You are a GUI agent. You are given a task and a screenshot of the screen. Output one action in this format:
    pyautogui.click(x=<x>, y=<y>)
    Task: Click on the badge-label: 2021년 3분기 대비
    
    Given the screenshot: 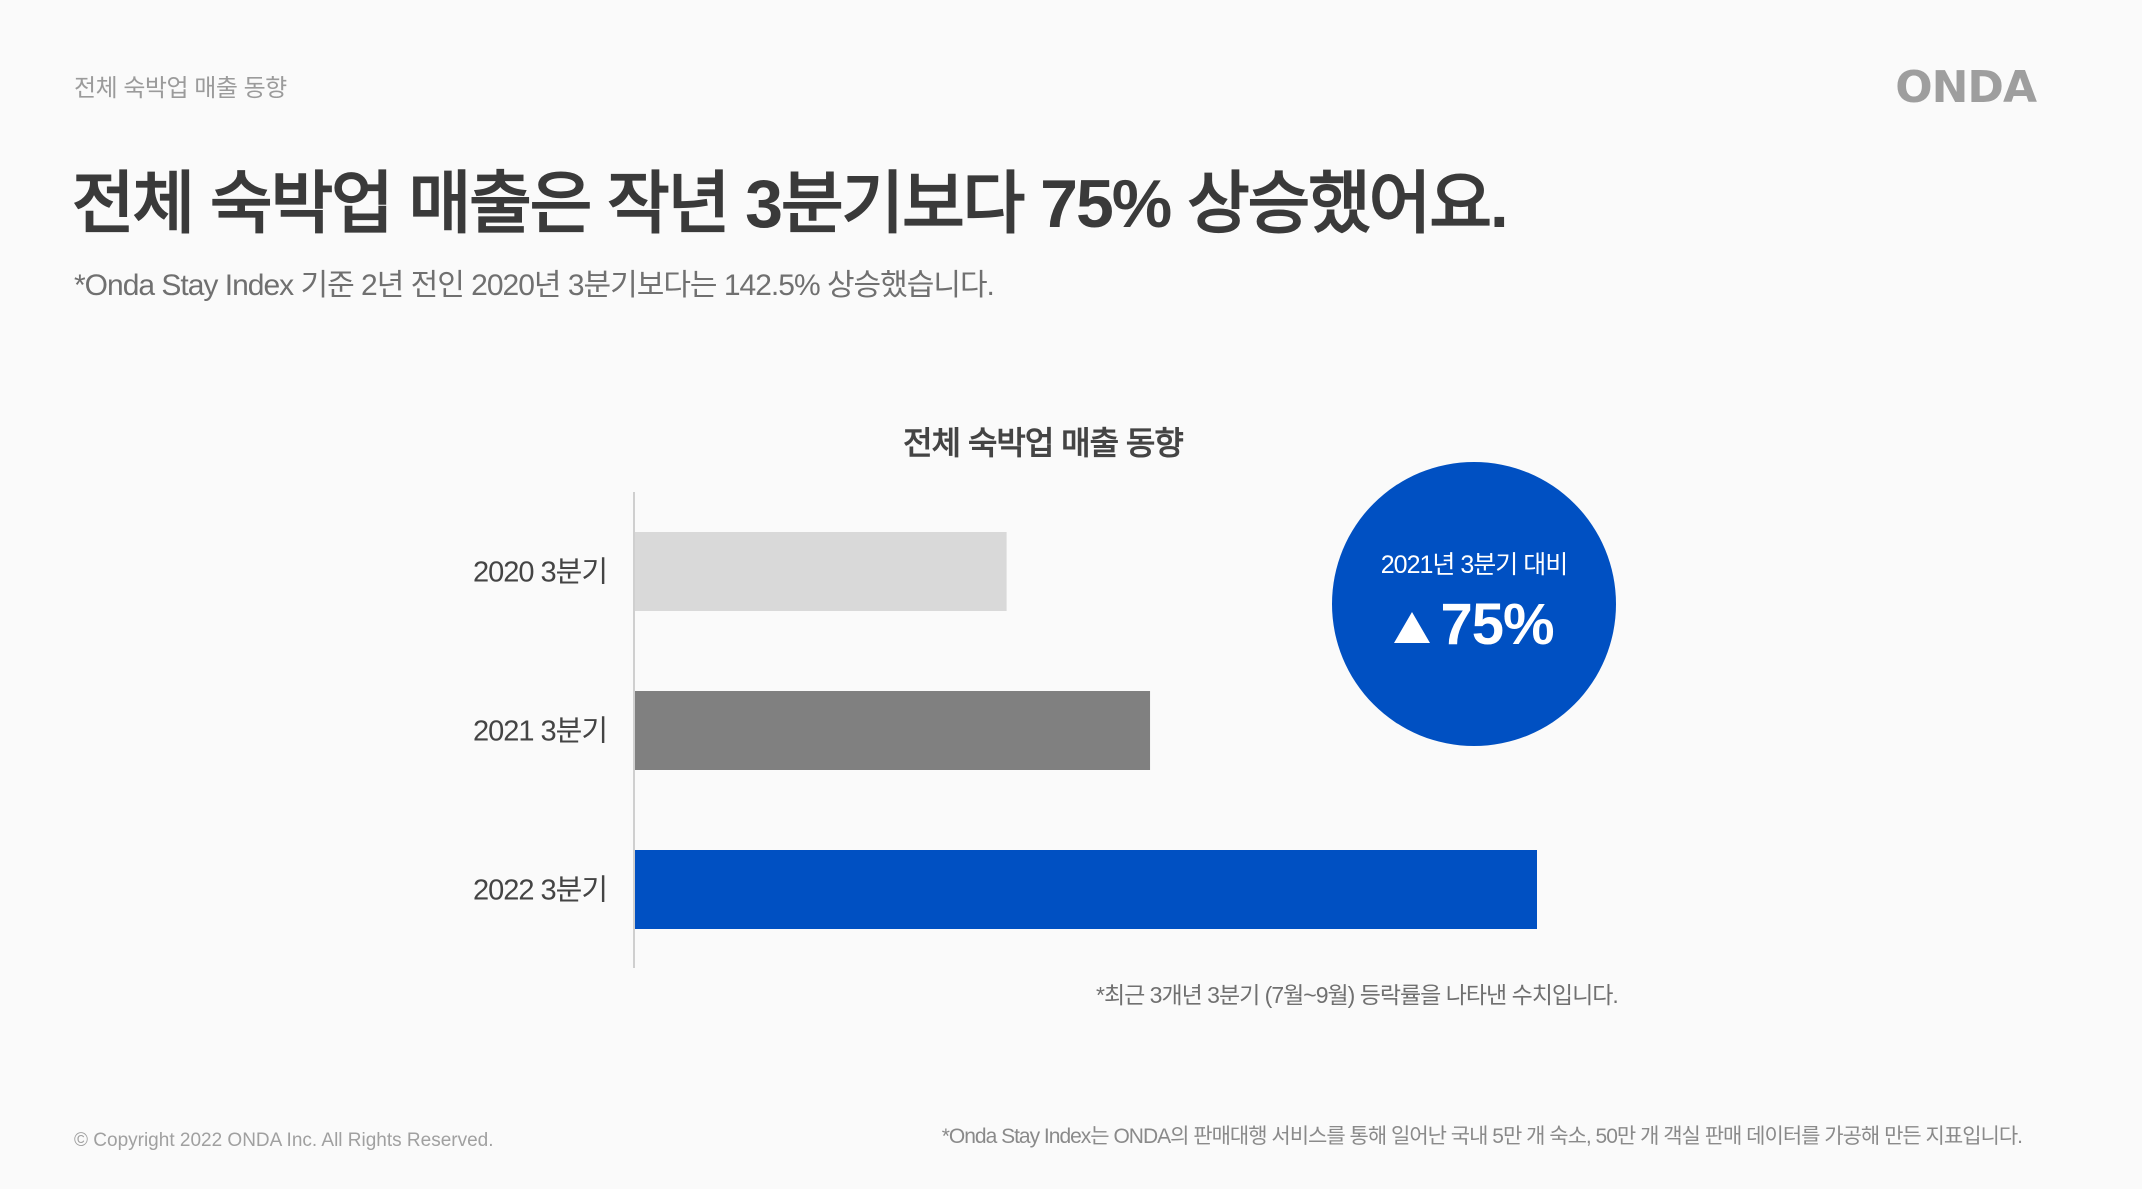 What is the action you would take?
    pyautogui.click(x=1474, y=564)
    